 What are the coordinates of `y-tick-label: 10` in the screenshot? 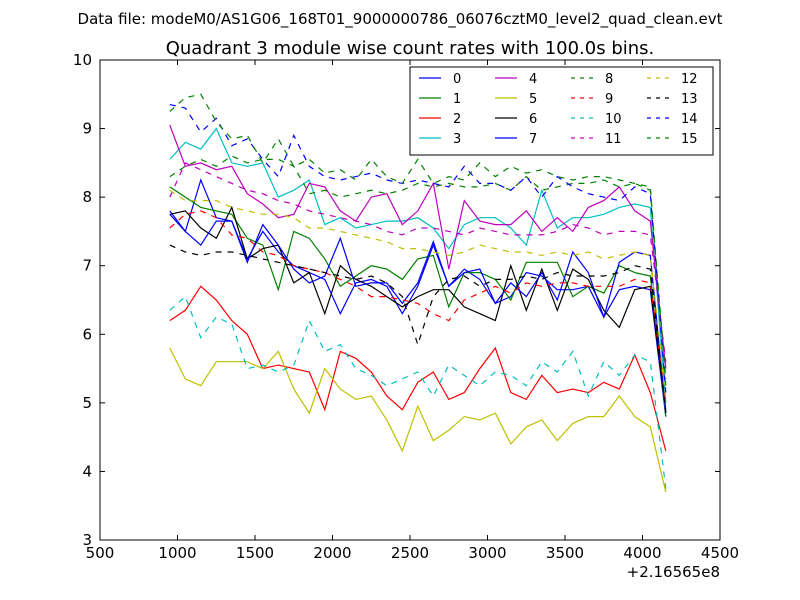 It's located at (82, 60).